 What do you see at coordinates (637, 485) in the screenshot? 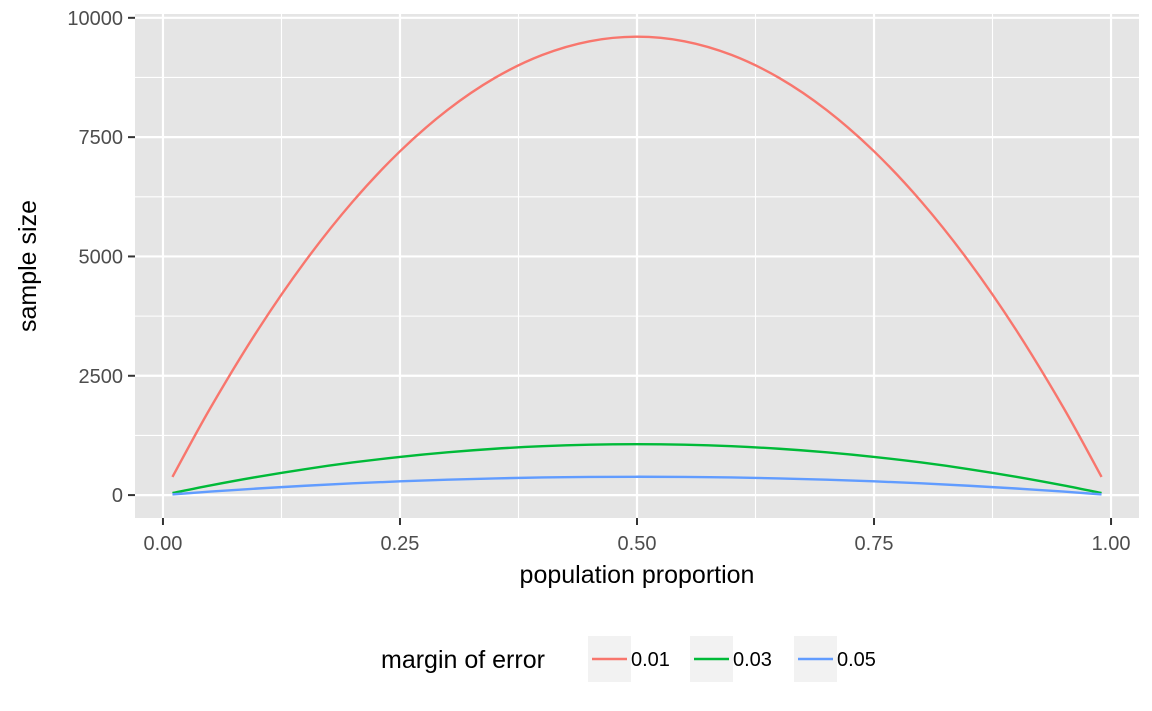
I see `series-line-0.05` at bounding box center [637, 485].